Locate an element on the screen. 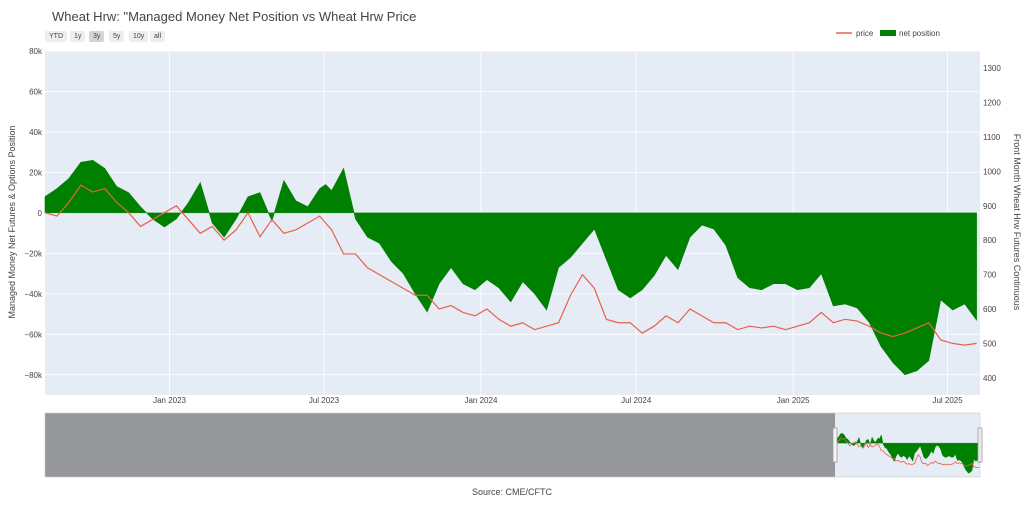  legend-net-position-label: net position is located at coordinates (919, 33).